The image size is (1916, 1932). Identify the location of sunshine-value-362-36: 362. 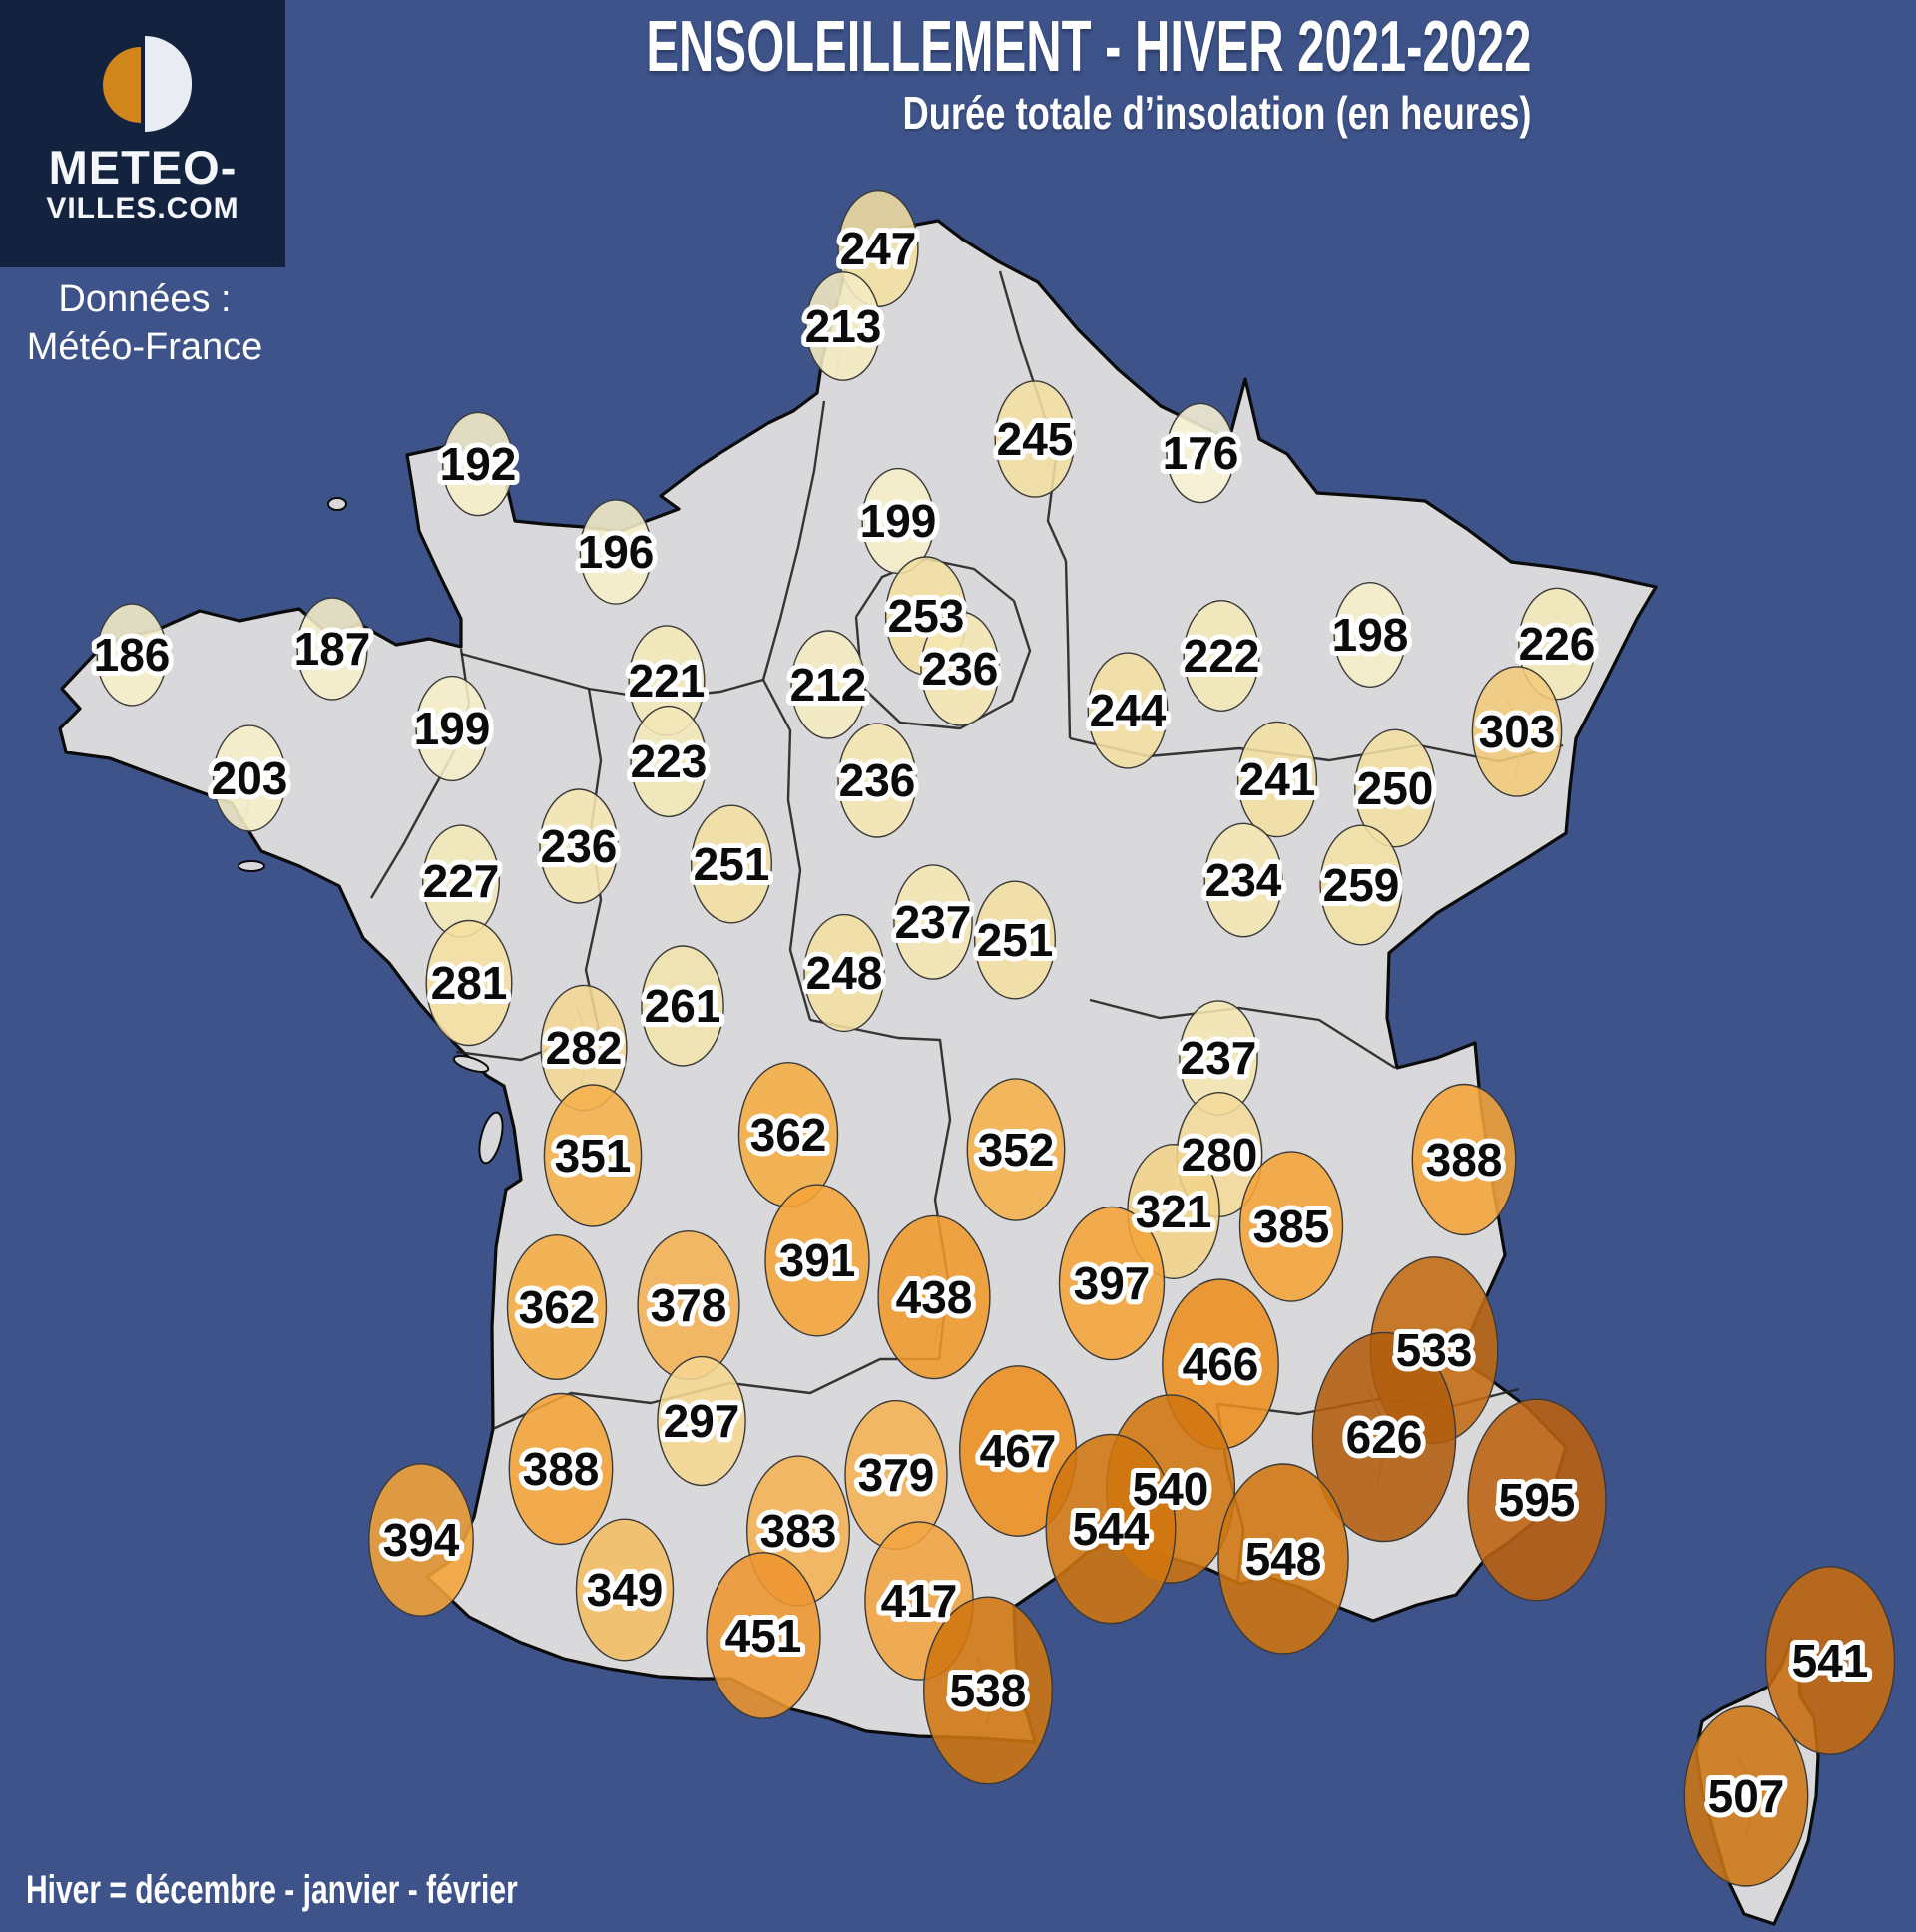
(788, 1135).